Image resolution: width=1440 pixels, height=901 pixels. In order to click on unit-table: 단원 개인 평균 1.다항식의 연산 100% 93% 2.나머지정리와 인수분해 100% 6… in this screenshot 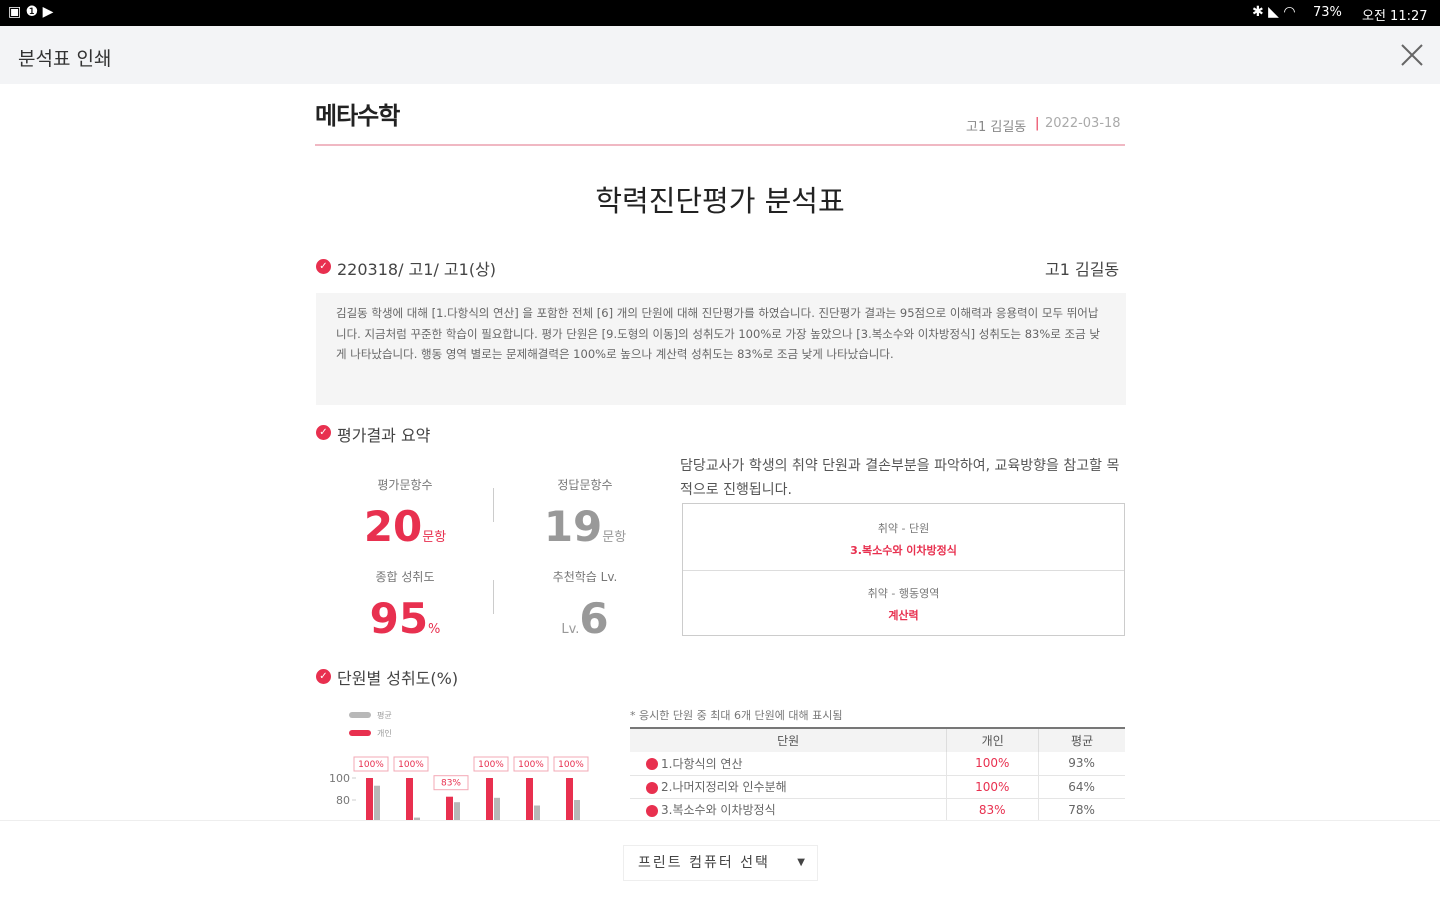, I will do `click(877, 773)`.